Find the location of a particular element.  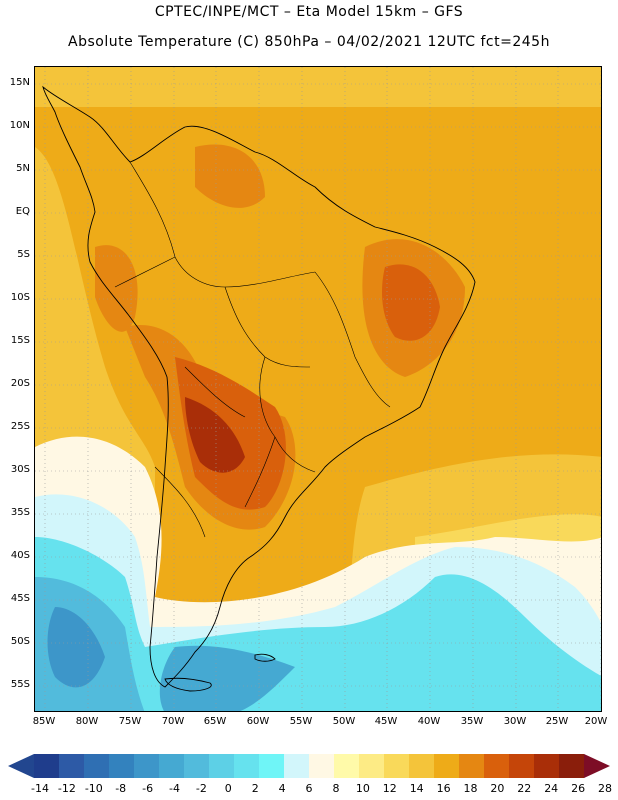

field-hot-northeast is located at coordinates (411, 302).